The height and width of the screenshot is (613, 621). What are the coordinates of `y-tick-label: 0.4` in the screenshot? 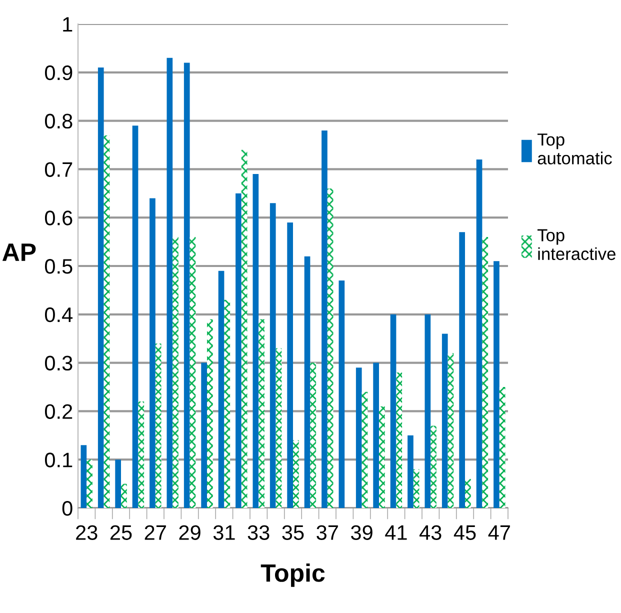 It's located at (58, 314).